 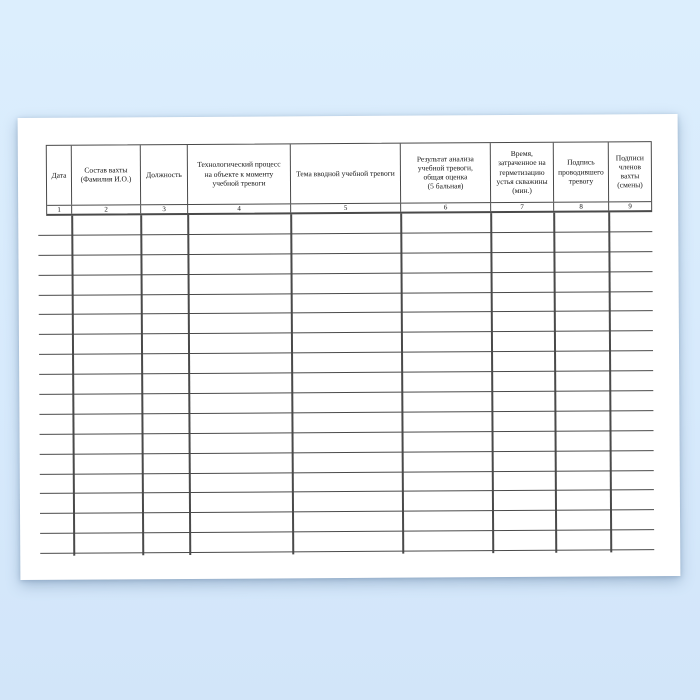 What do you see at coordinates (240, 208) in the screenshot?
I see `column-number: 4` at bounding box center [240, 208].